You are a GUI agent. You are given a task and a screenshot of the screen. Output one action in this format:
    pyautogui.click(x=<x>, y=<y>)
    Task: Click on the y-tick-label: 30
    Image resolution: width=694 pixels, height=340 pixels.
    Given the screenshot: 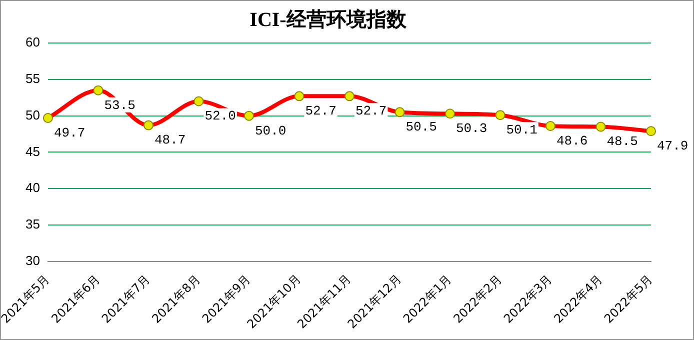 What is the action you would take?
    pyautogui.click(x=32, y=260)
    